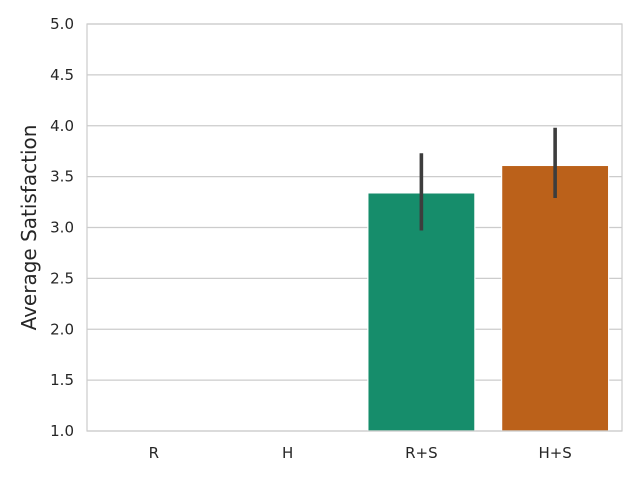 The width and height of the screenshot is (640, 480). What do you see at coordinates (555, 298) in the screenshot?
I see `bar` at bounding box center [555, 298].